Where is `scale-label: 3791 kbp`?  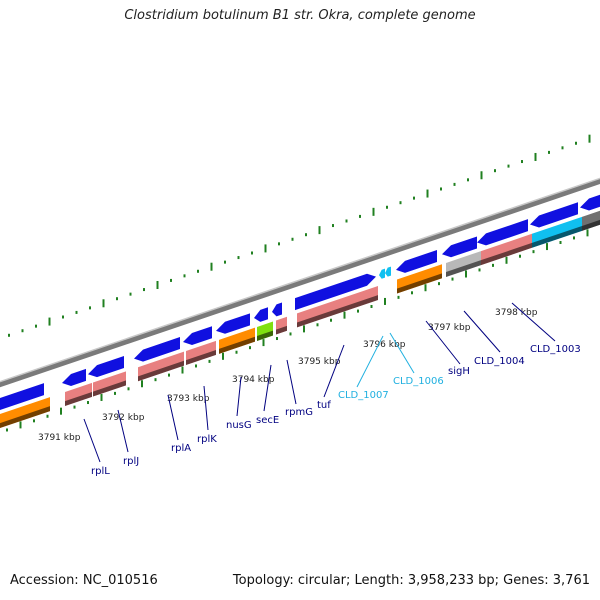
scale-label: 3791 kbp is located at coordinates (59, 438).